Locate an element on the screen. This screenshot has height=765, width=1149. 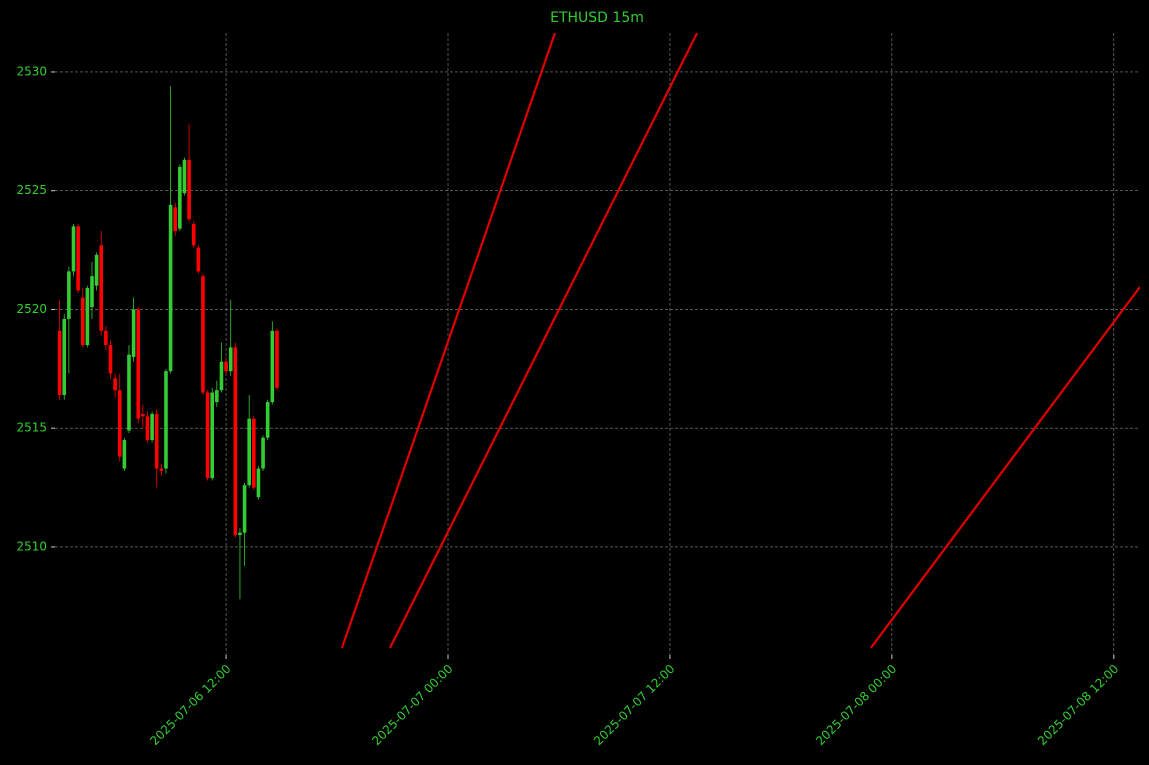
y-tick-label: 2520 is located at coordinates (31, 309).